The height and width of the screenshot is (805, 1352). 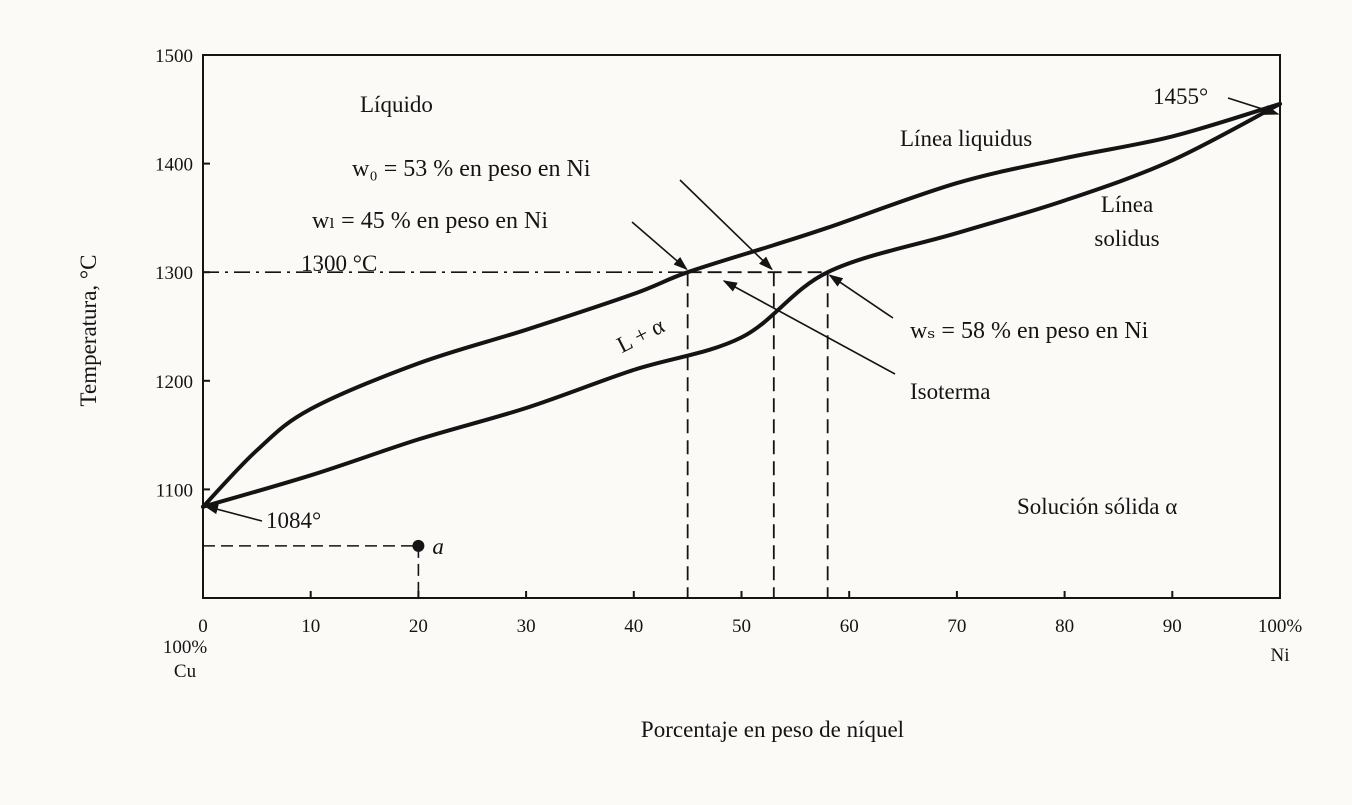 I want to click on ws-composition-label: wₛ = 58 % en peso en Ni, so click(x=1029, y=331).